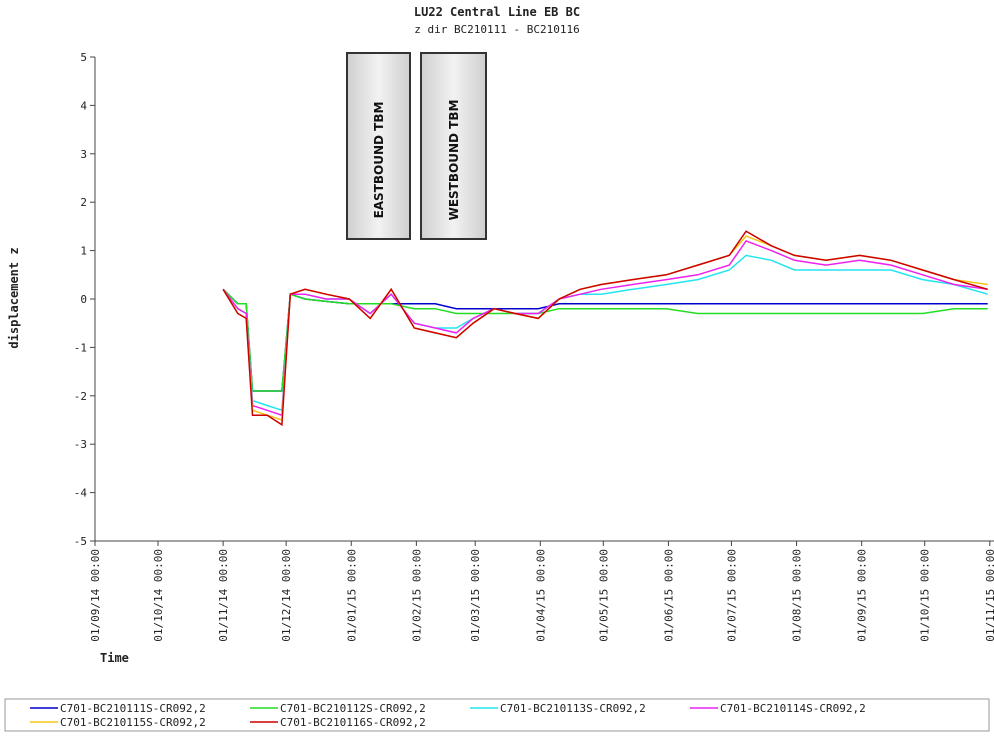 The height and width of the screenshot is (740, 994). Describe the element at coordinates (14, 297) in the screenshot. I see `y-axis-label: displacement z` at that location.